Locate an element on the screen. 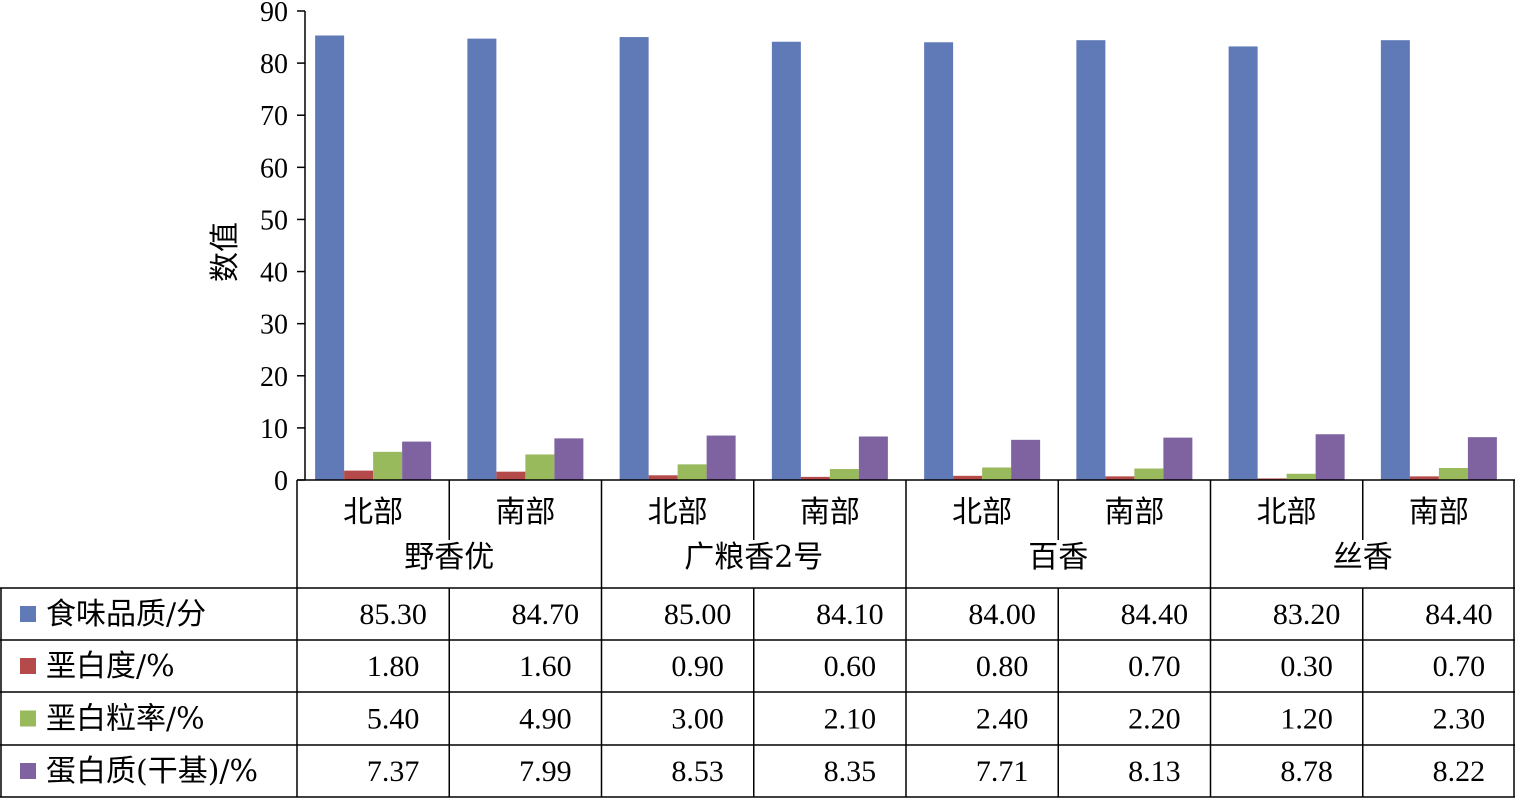  data-label: 8.22 is located at coordinates (1459, 771).